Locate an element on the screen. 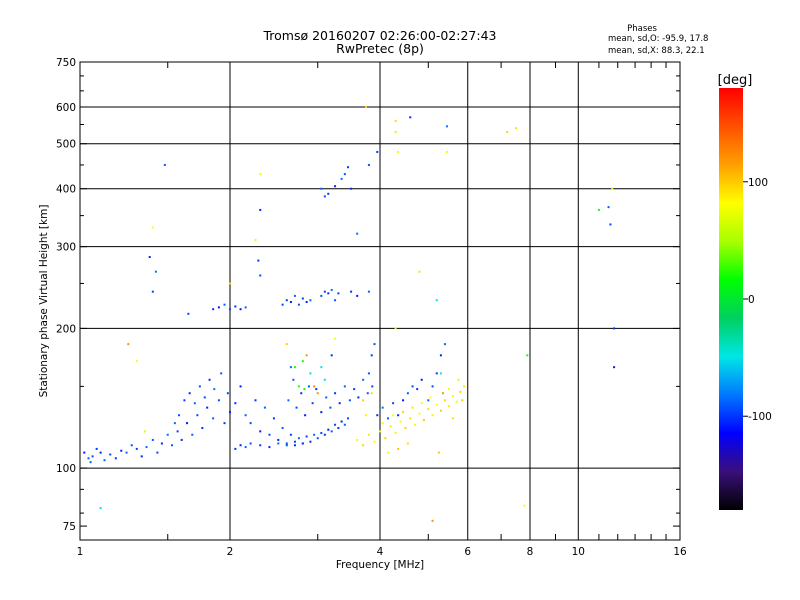 Image resolution: width=800 pixels, height=600 pixels. x-tick-label: 10 is located at coordinates (578, 552).